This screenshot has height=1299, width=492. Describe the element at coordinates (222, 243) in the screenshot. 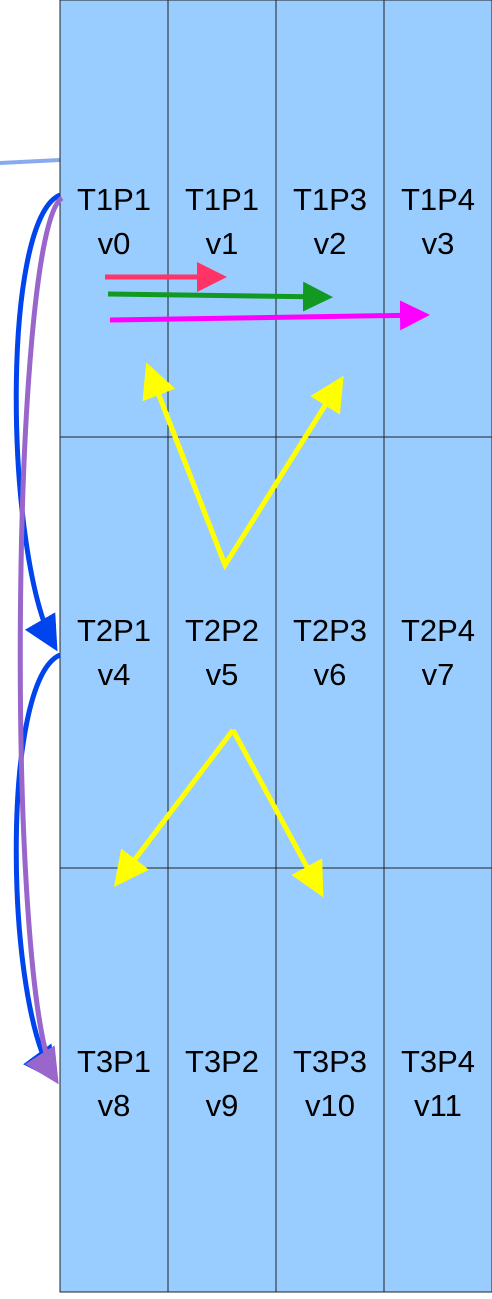

I see `cell-var: v1` at that location.